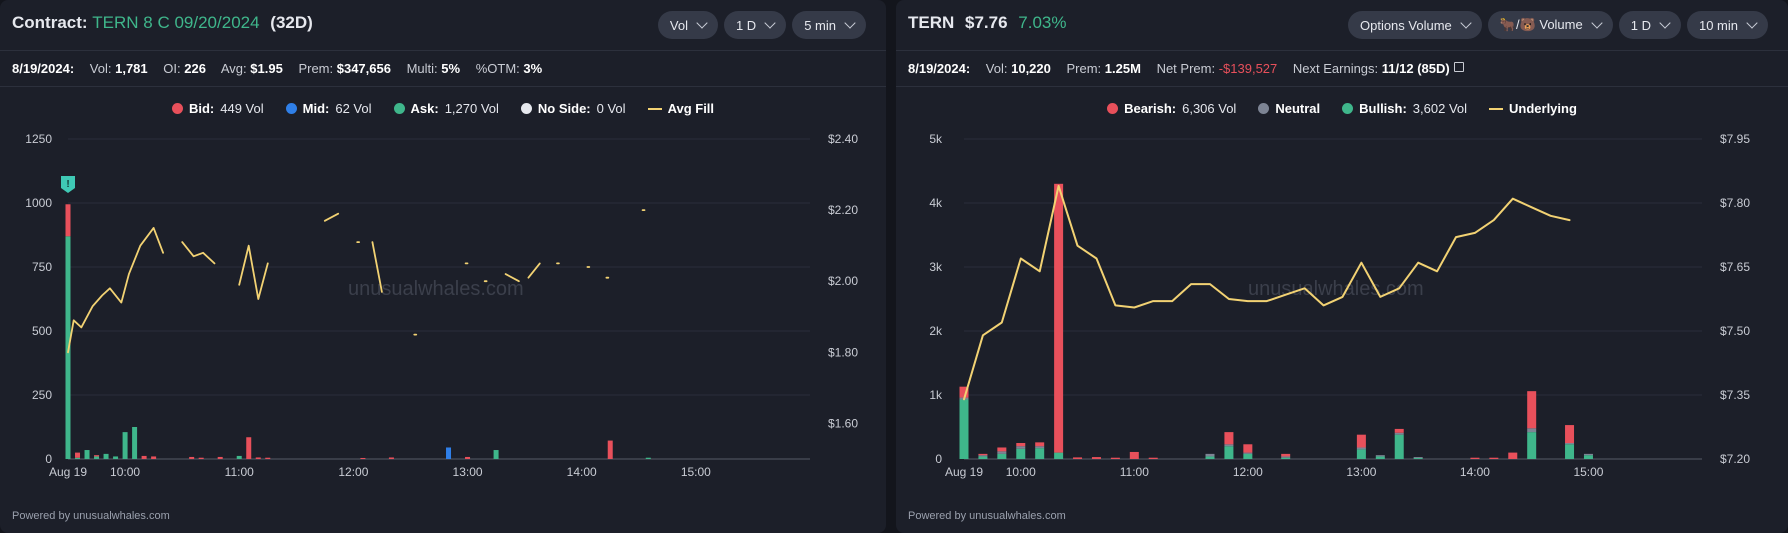 This screenshot has width=1788, height=533. What do you see at coordinates (451, 68) in the screenshot?
I see `stat-multi: 5%` at bounding box center [451, 68].